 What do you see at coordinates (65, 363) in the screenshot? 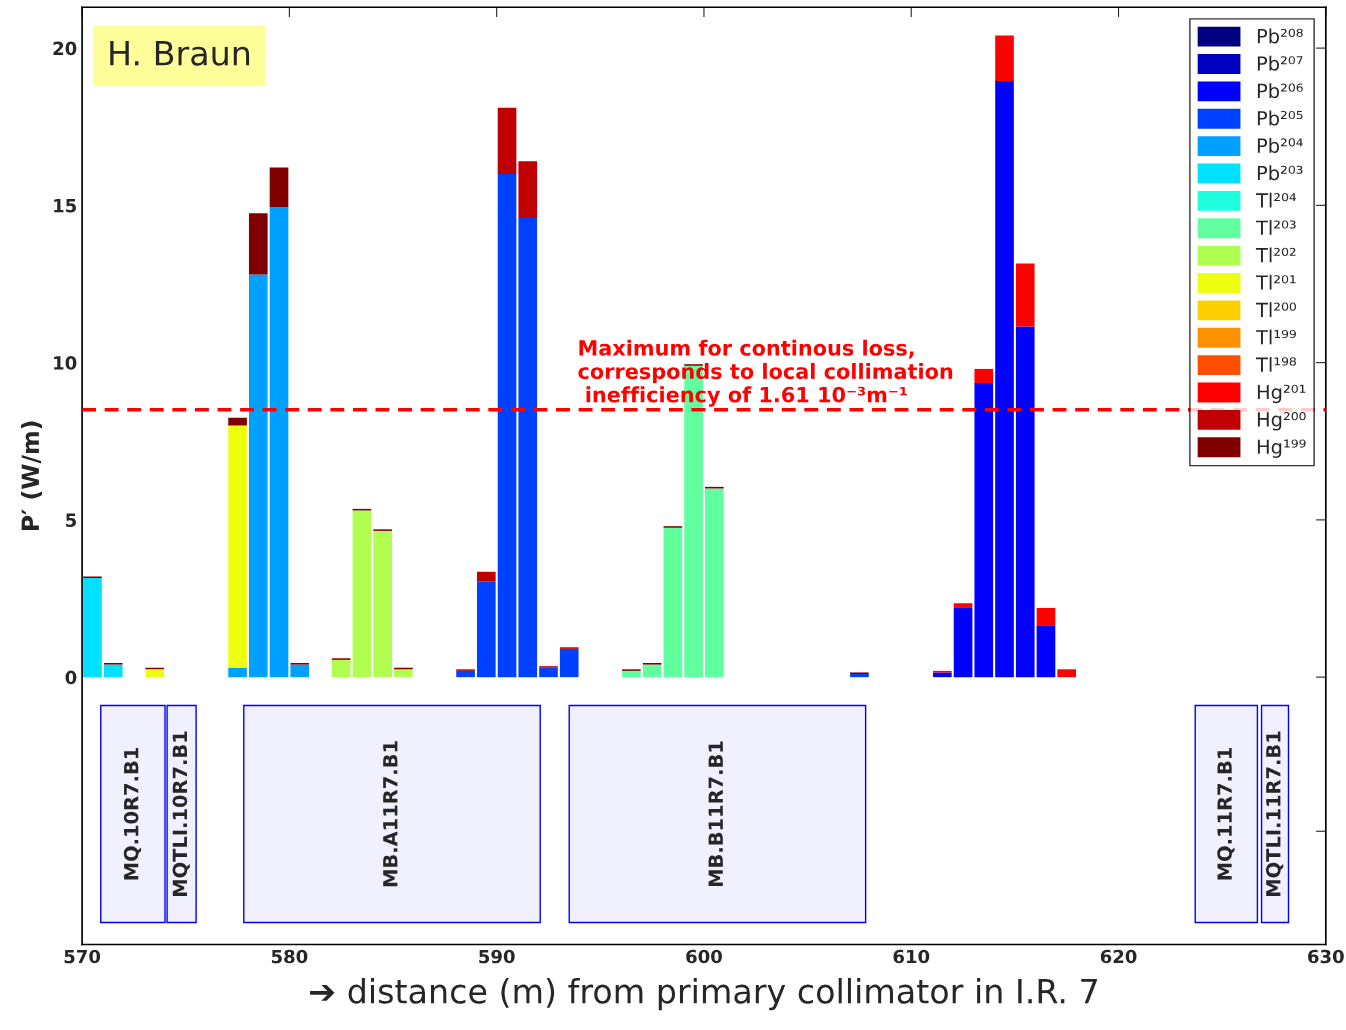
I see `y-tick-label: 10` at bounding box center [65, 363].